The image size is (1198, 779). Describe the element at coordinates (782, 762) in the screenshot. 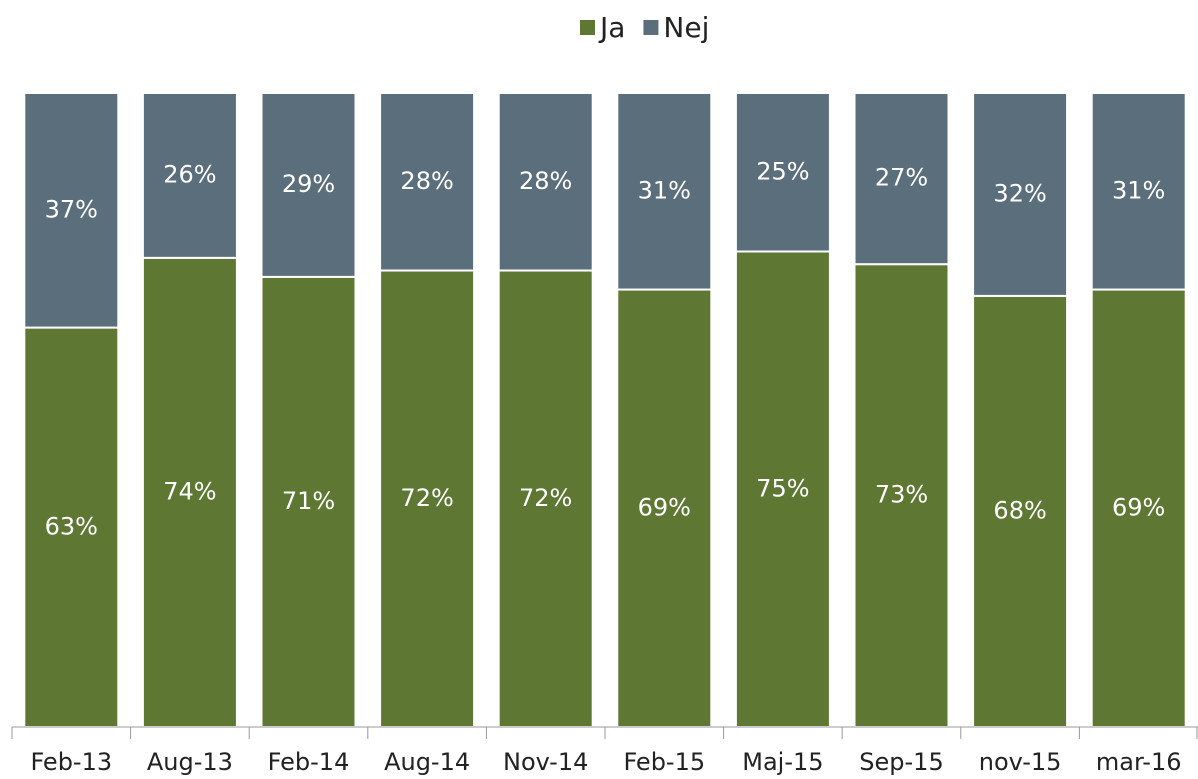

I see `x-tick-label: Maj-15` at that location.